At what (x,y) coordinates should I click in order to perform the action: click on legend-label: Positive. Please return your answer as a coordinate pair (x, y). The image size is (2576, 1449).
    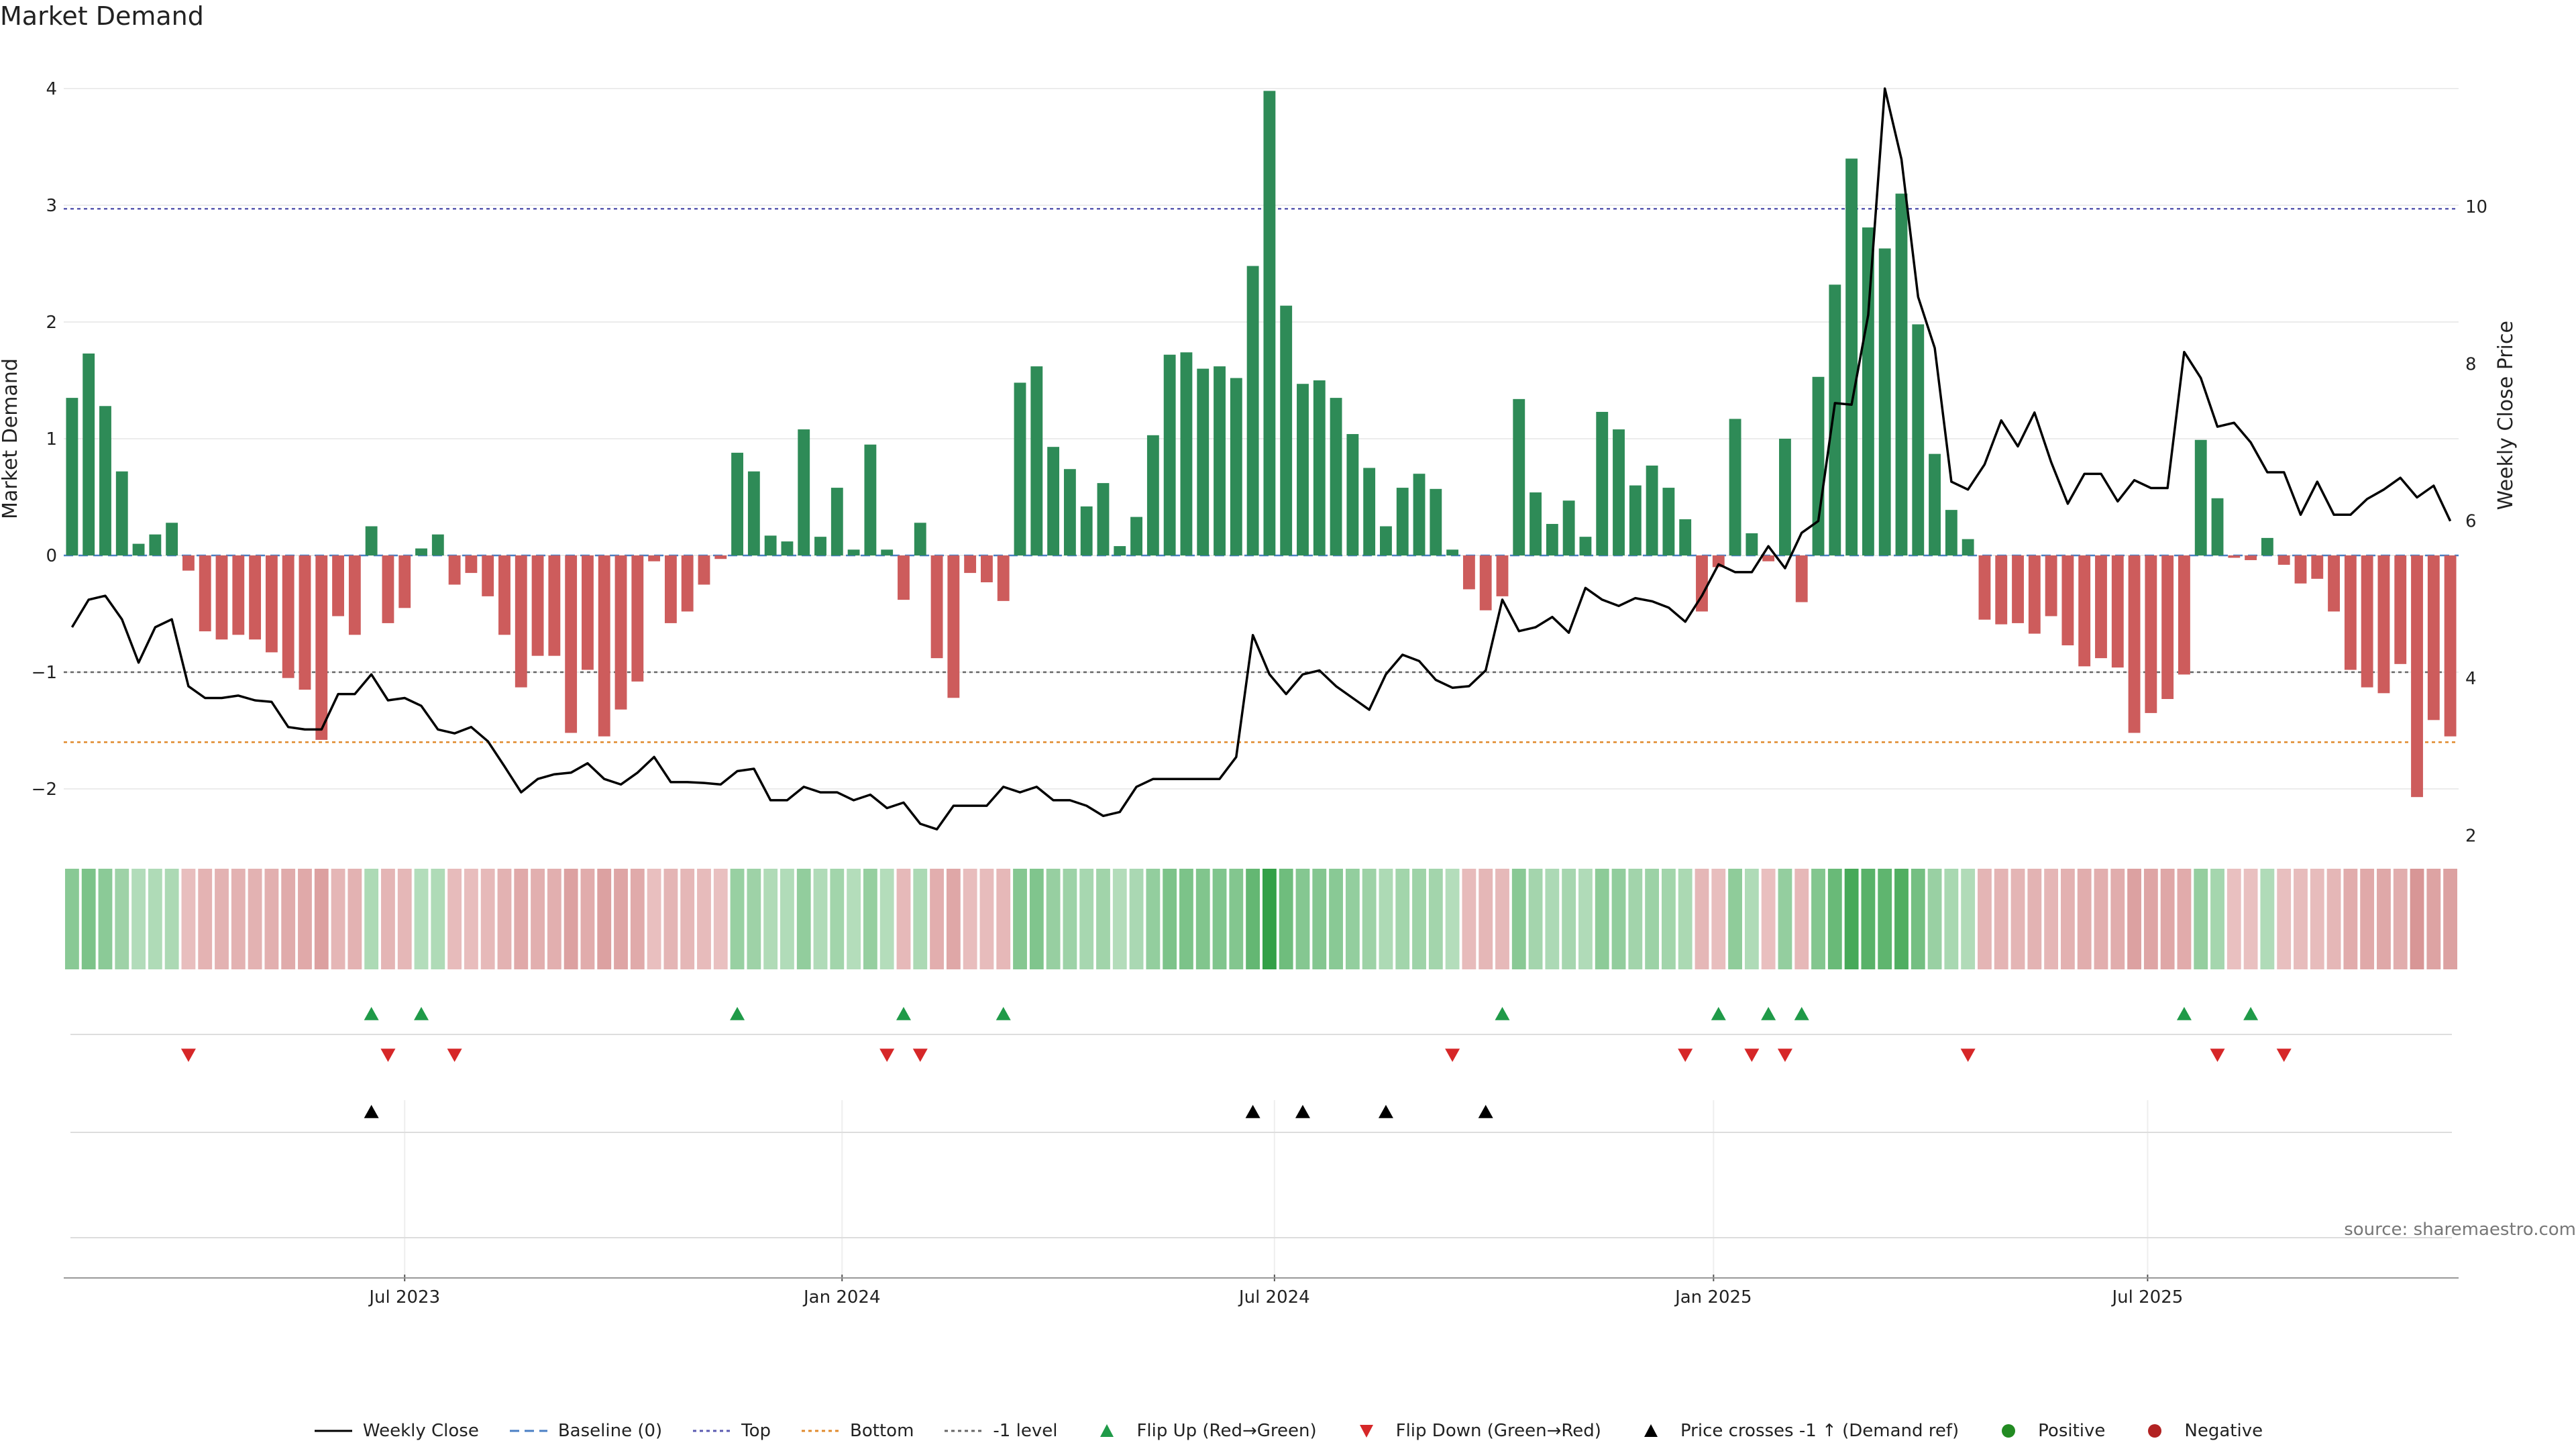
    Looking at the image, I should click on (2072, 1431).